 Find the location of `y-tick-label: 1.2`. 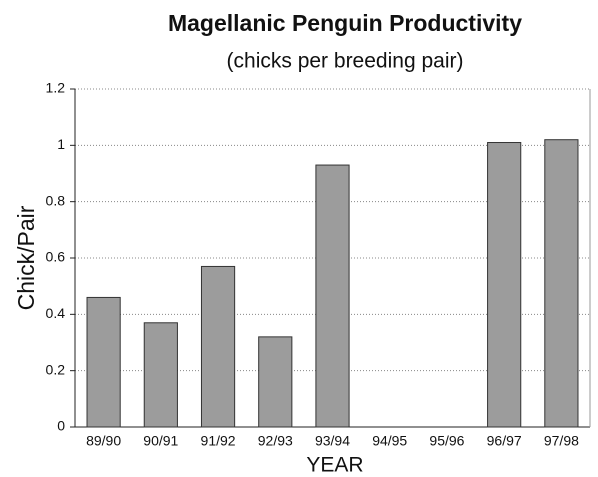

y-tick-label: 1.2 is located at coordinates (56, 88).